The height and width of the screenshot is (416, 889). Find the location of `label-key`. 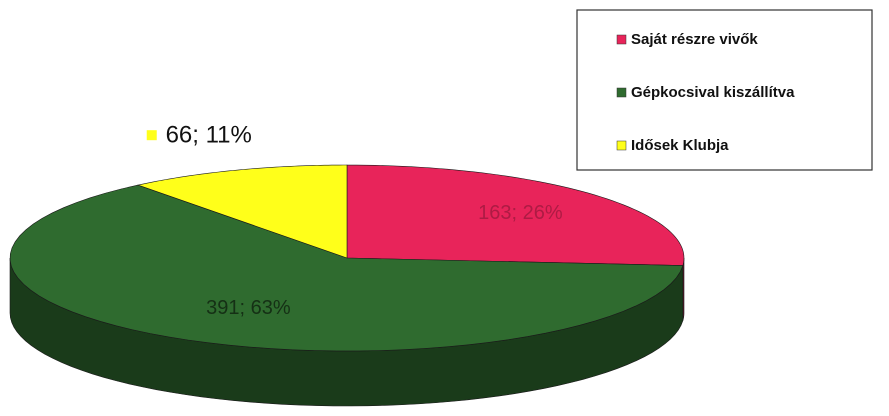

label-key is located at coordinates (151, 135).